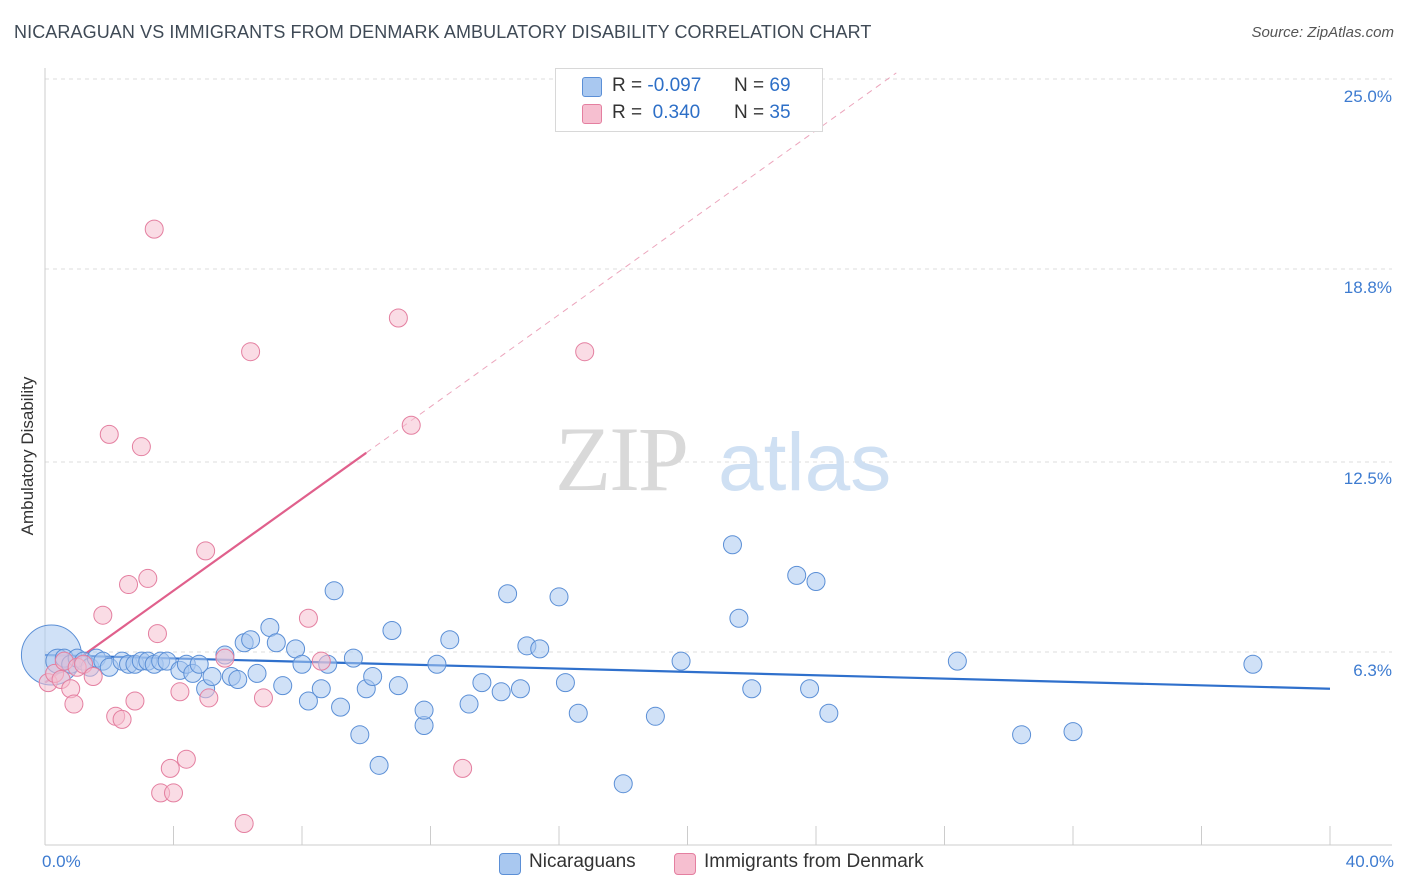 The height and width of the screenshot is (892, 1406). Describe the element at coordinates (703, 864) in the screenshot. I see `series-legend: Nicaraguans Immigrants from Denmark` at that location.